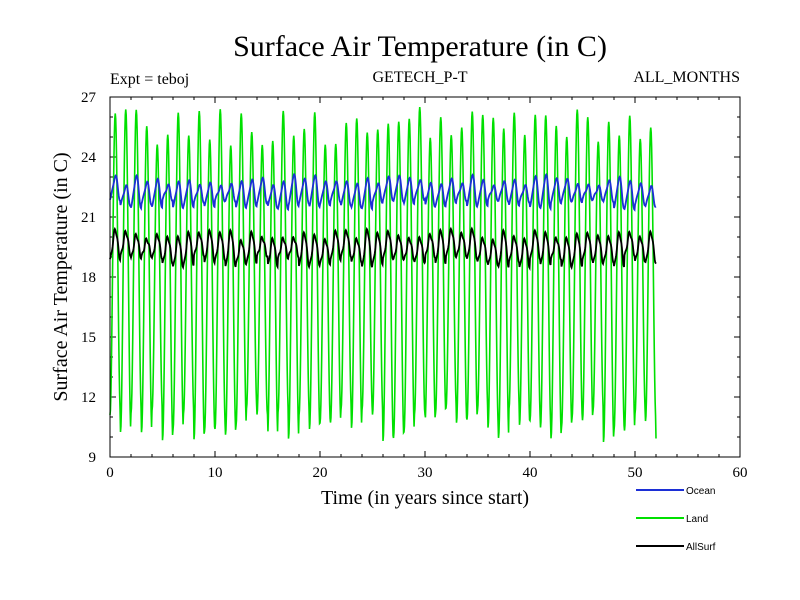 The width and height of the screenshot is (800, 600). I want to click on months-label: ALL_MONTHS, so click(686, 77).